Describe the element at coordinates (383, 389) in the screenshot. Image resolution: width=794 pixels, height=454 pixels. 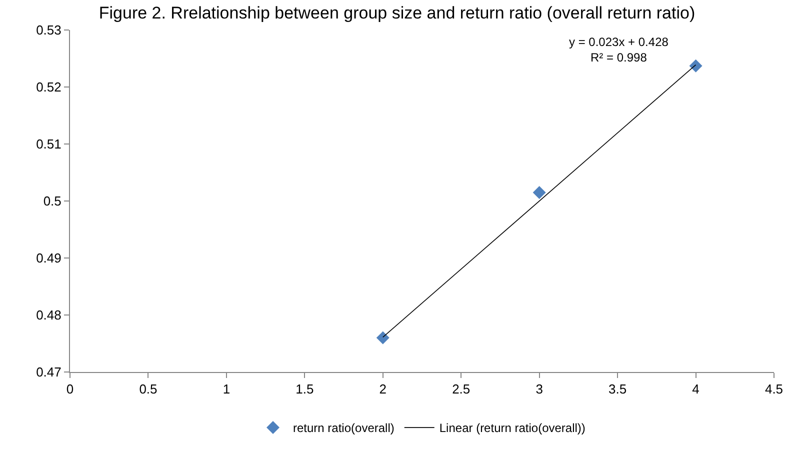
I see `x-tick-label: 2` at that location.